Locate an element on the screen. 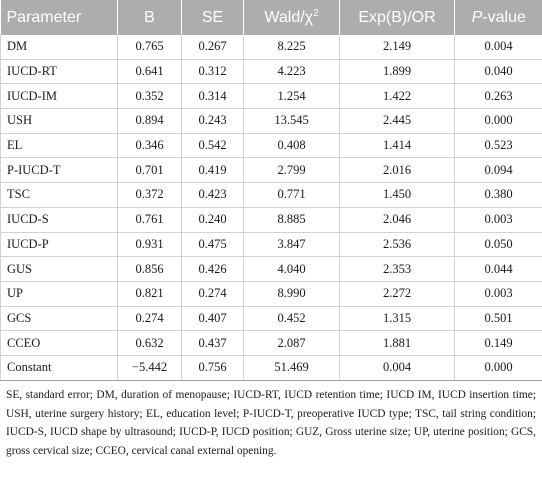 This screenshot has height=496, width=542. cell-b: 0.931 is located at coordinates (149, 245).